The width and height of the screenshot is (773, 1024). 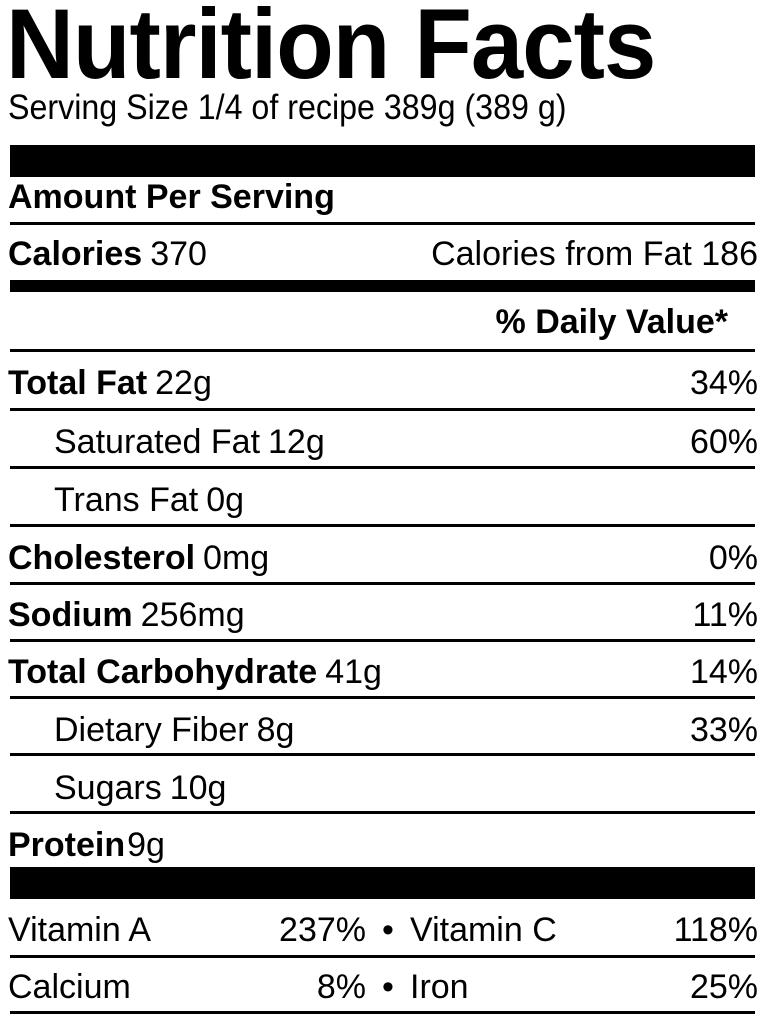 What do you see at coordinates (406, 729) in the screenshot?
I see `nutrient-row-dietary-fiber: Dietary Fiber 8g 33%` at bounding box center [406, 729].